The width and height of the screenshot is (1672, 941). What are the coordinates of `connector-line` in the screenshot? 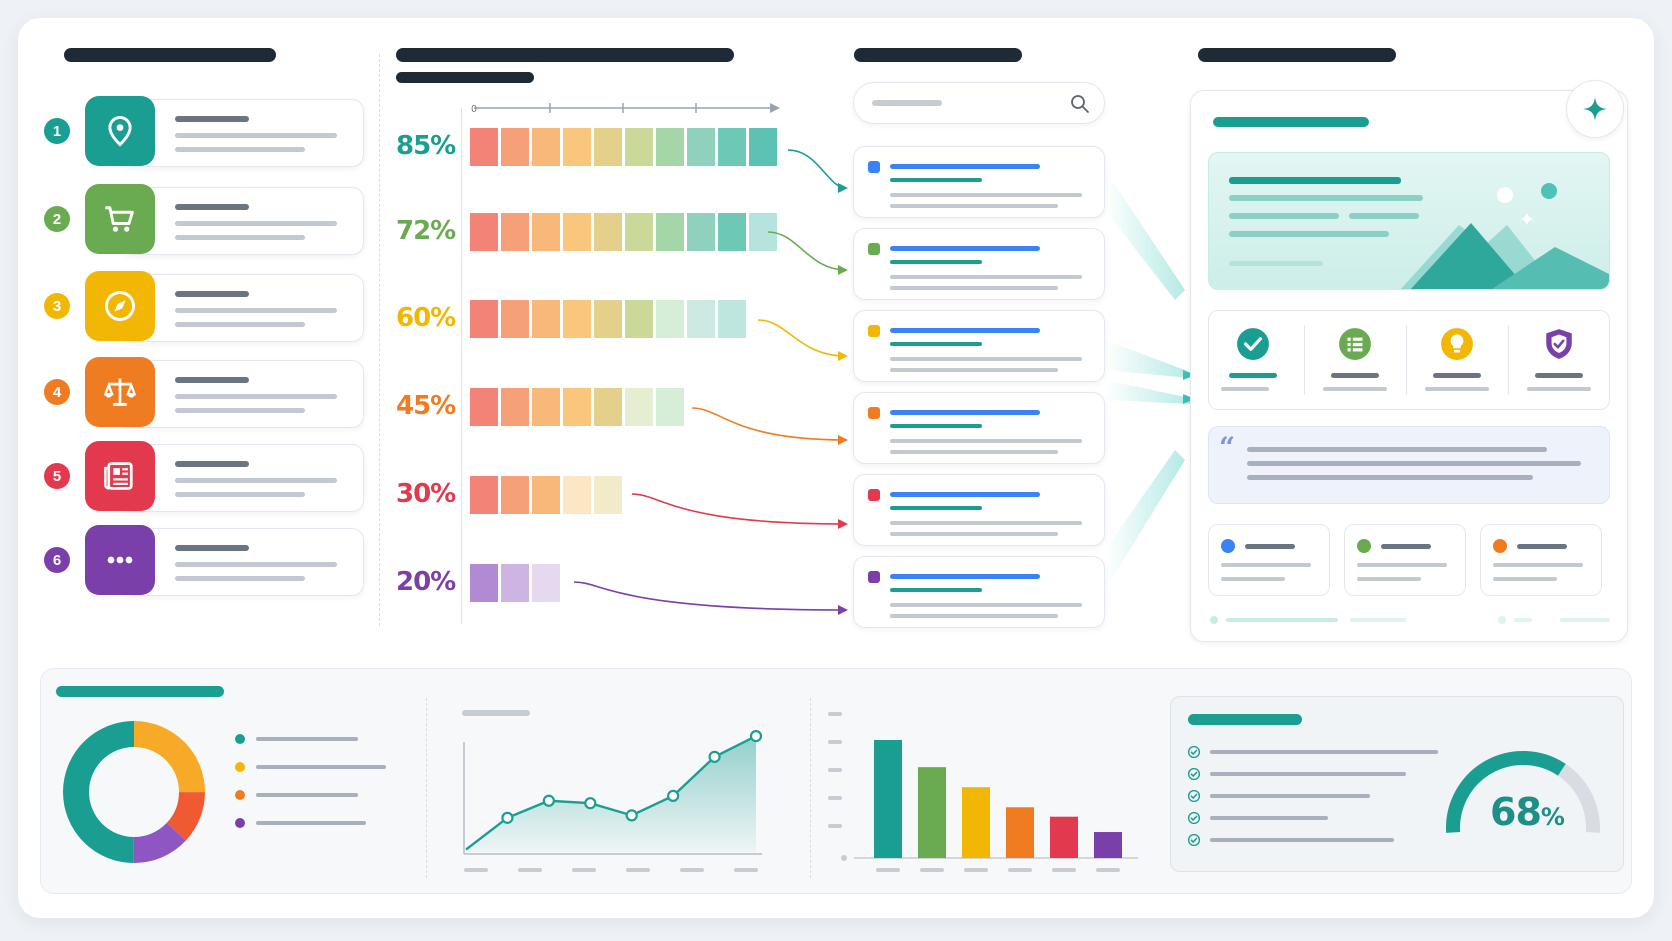 It's located at (807, 251).